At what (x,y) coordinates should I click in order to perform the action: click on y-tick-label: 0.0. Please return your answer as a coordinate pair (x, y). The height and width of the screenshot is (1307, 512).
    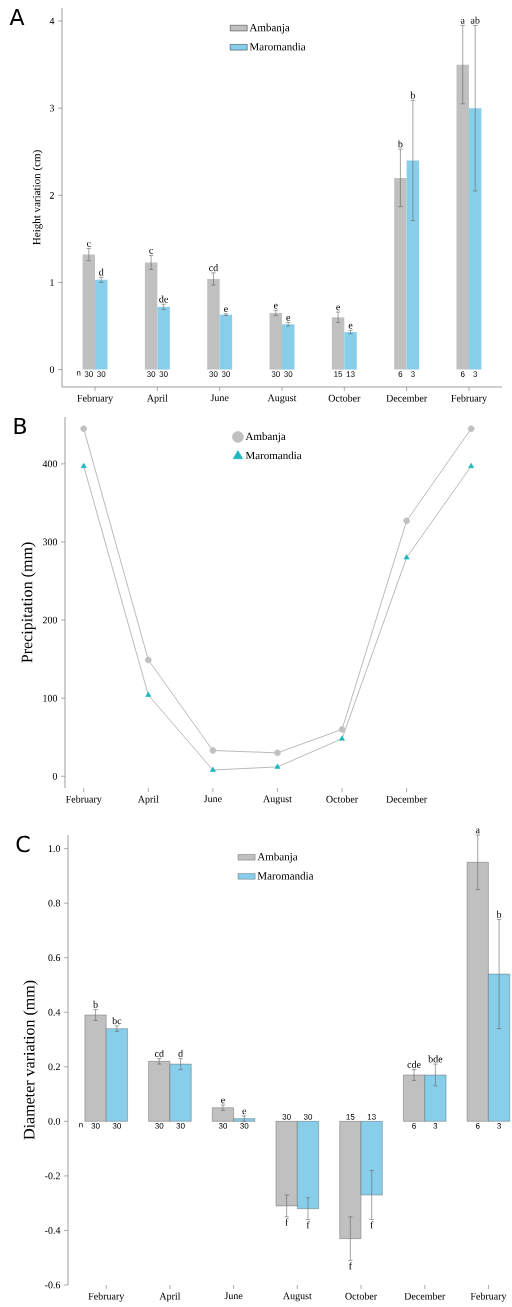
    Looking at the image, I should click on (54, 1121).